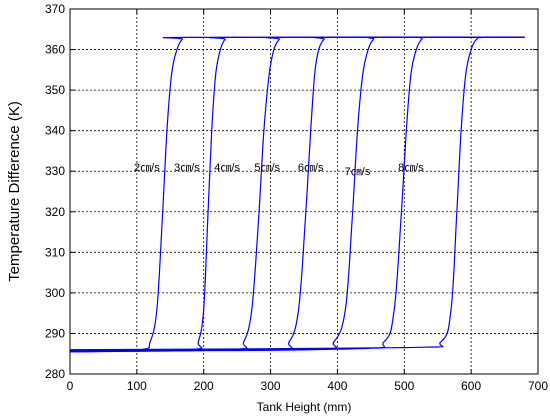 The height and width of the screenshot is (418, 550). What do you see at coordinates (14, 191) in the screenshot?
I see `y-axis-title: Temperature Difference (K)` at bounding box center [14, 191].